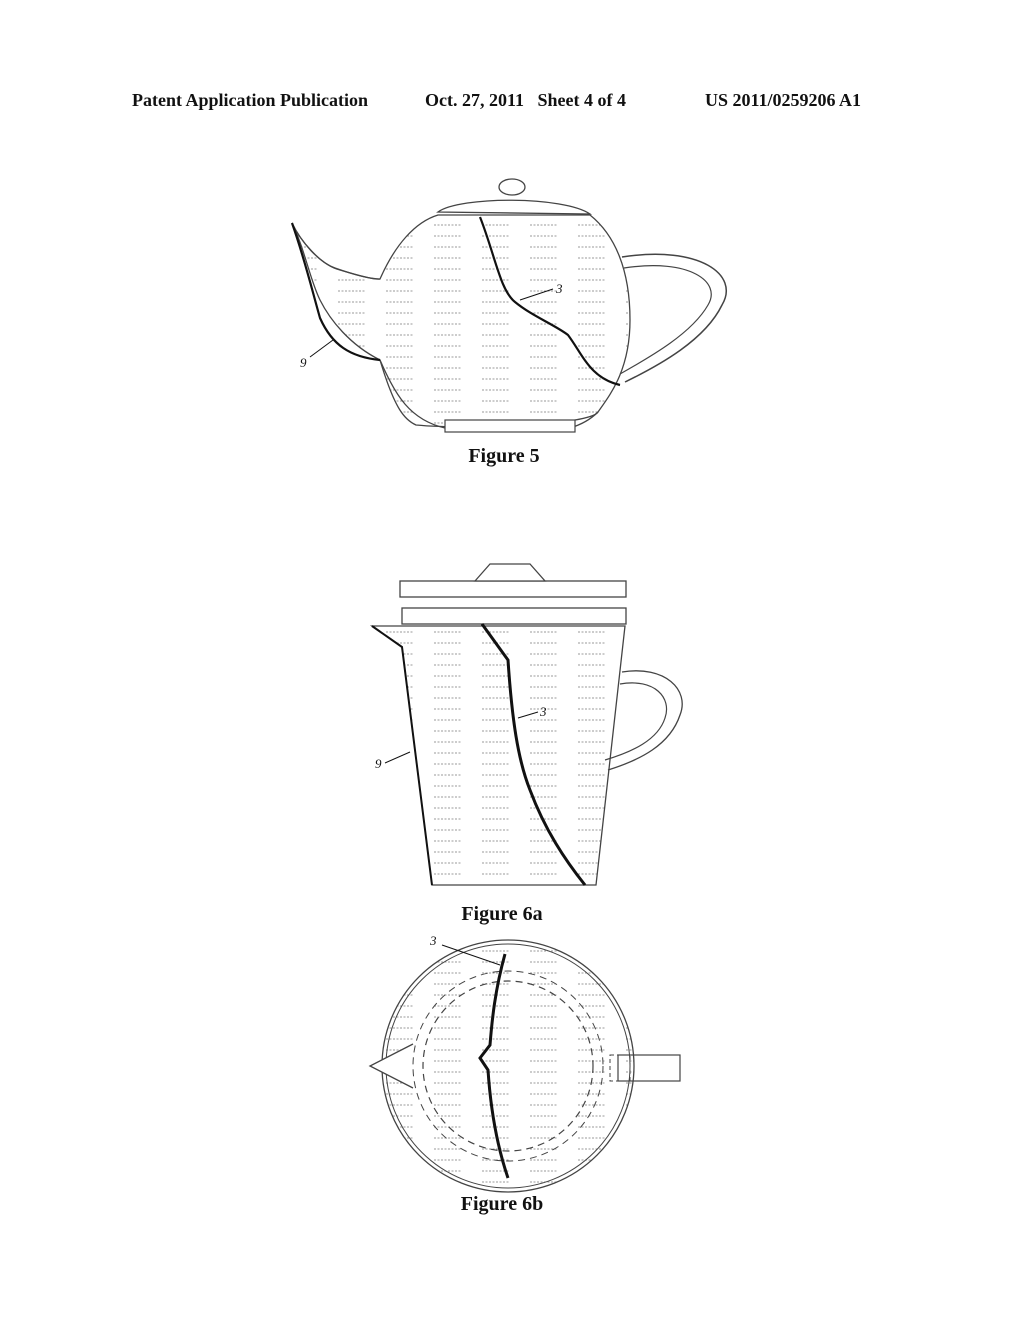 This screenshot has width=1024, height=1320. What do you see at coordinates (378, 763) in the screenshot?
I see `figure-6a-ref-9: 9` at bounding box center [378, 763].